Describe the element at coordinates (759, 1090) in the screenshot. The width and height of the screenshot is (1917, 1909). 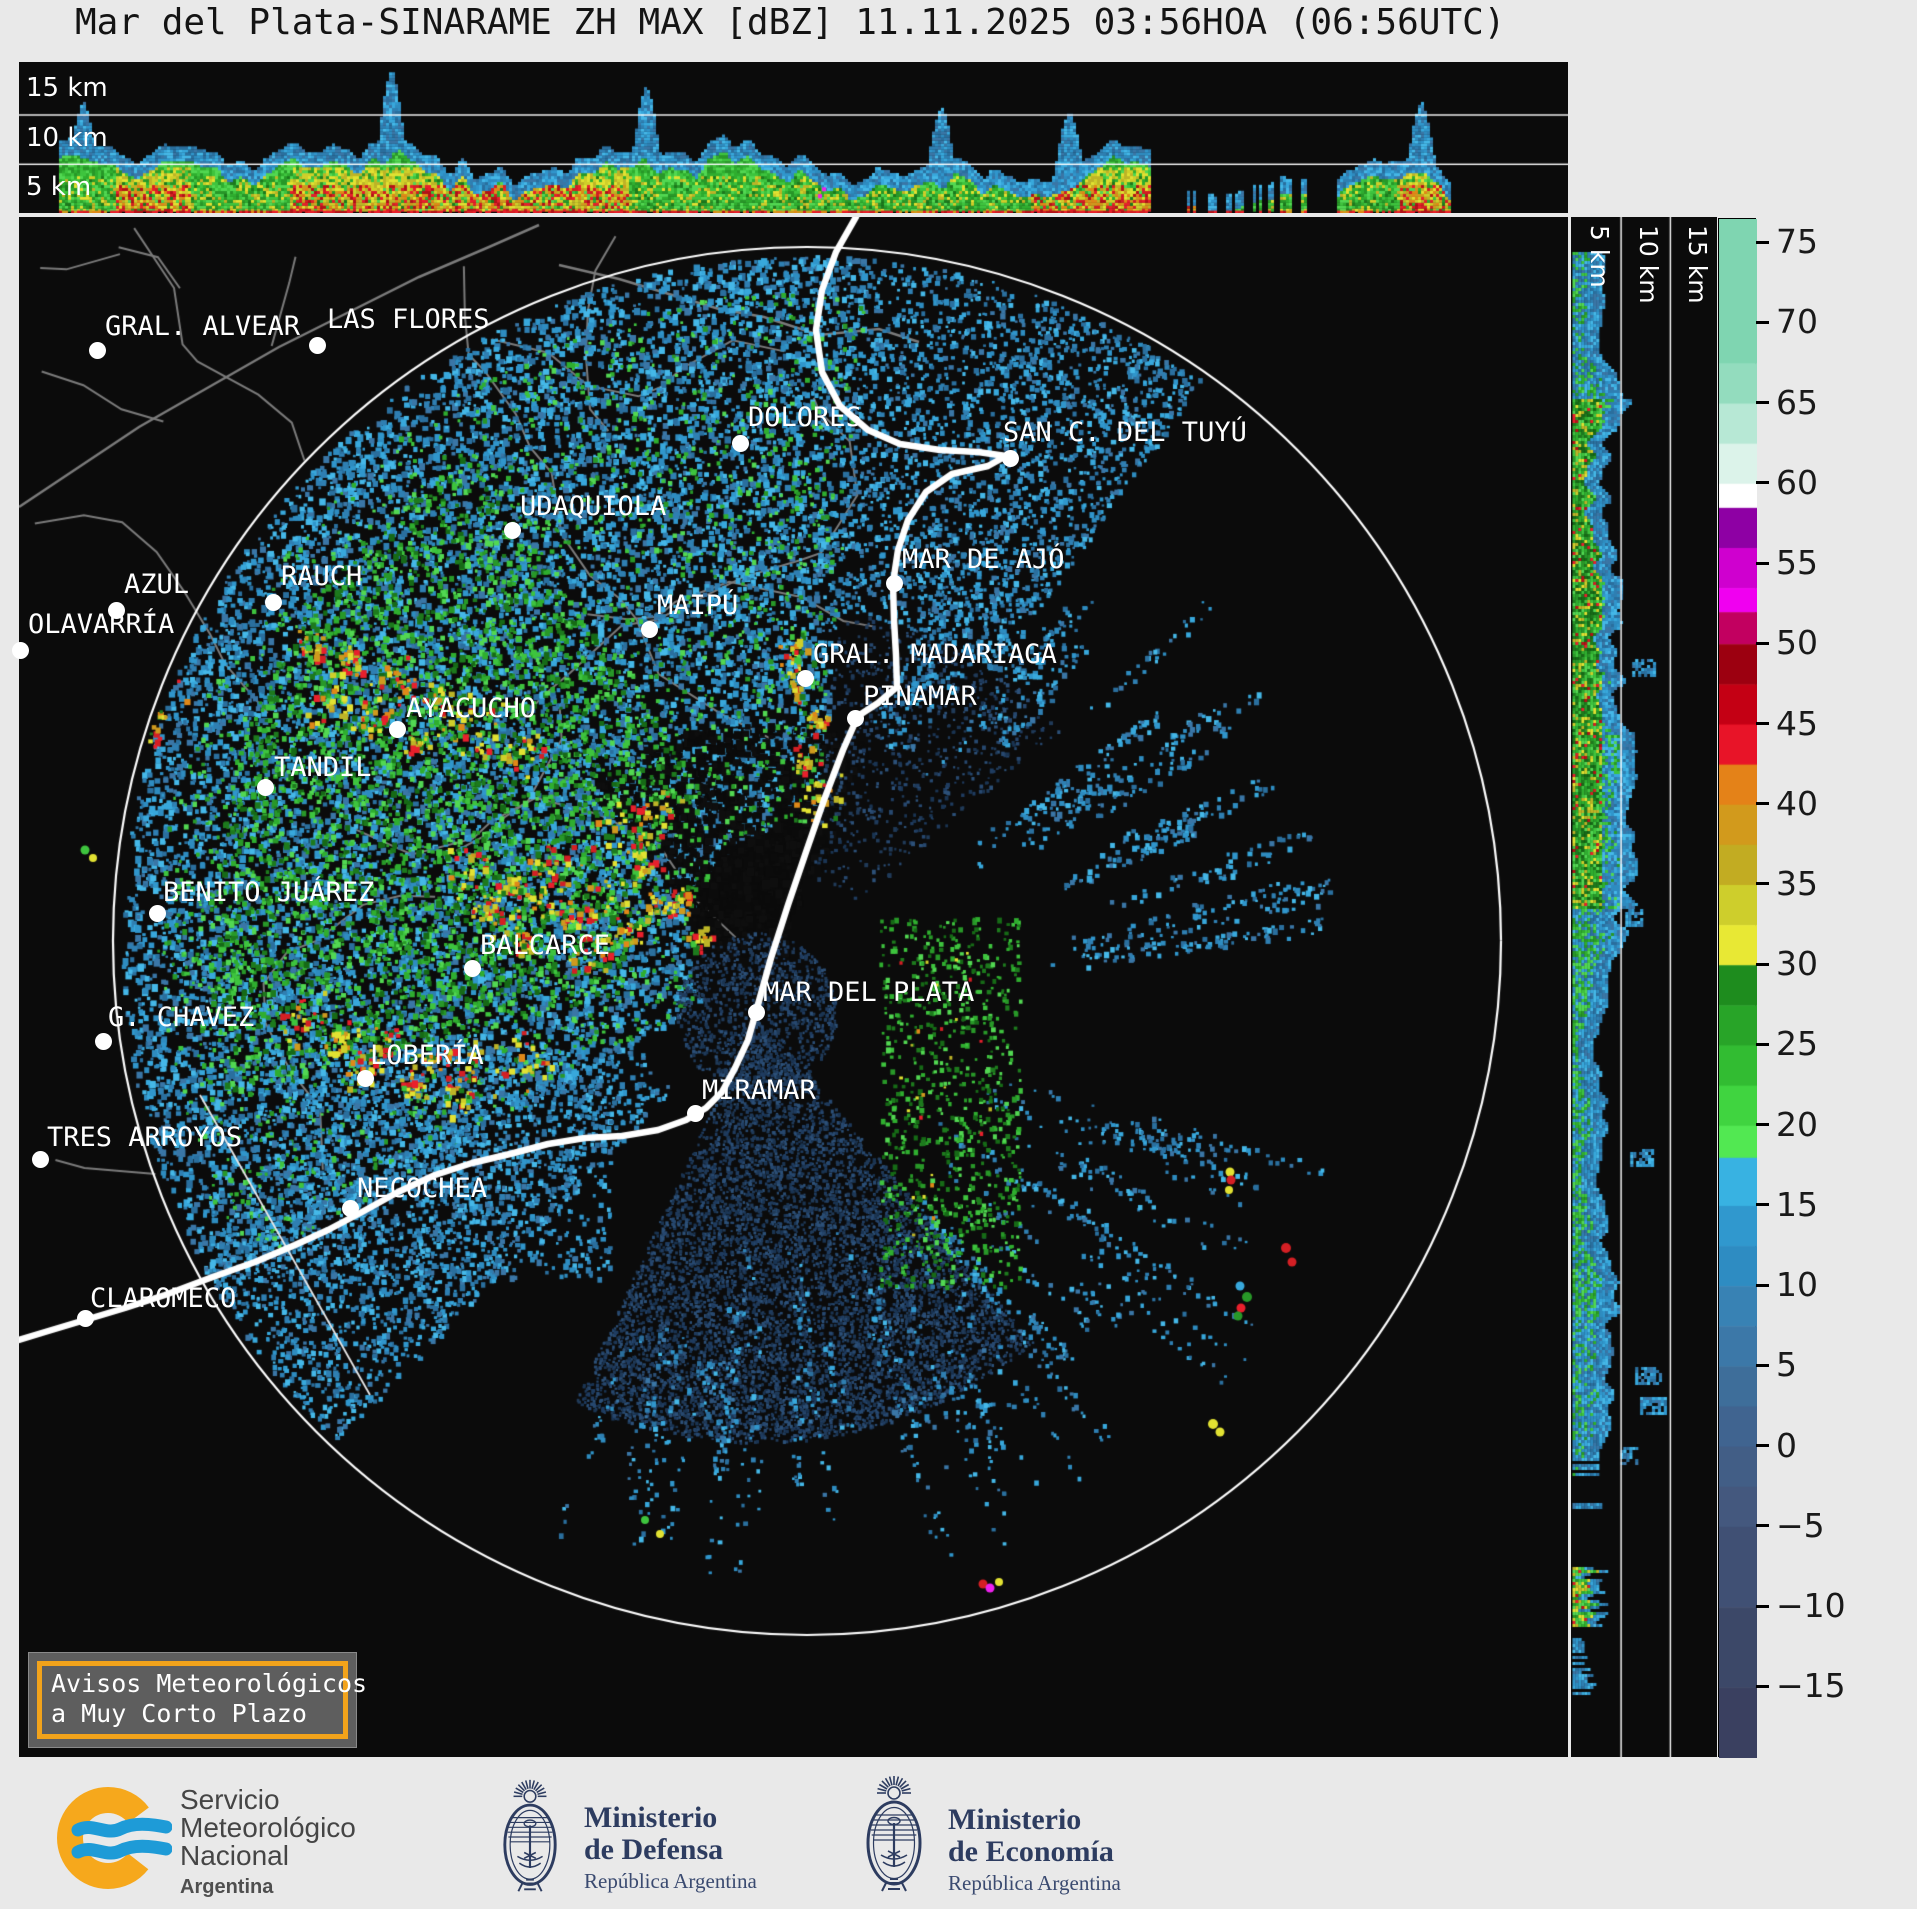
I see `city-label-miramar: MIRAMAR` at that location.